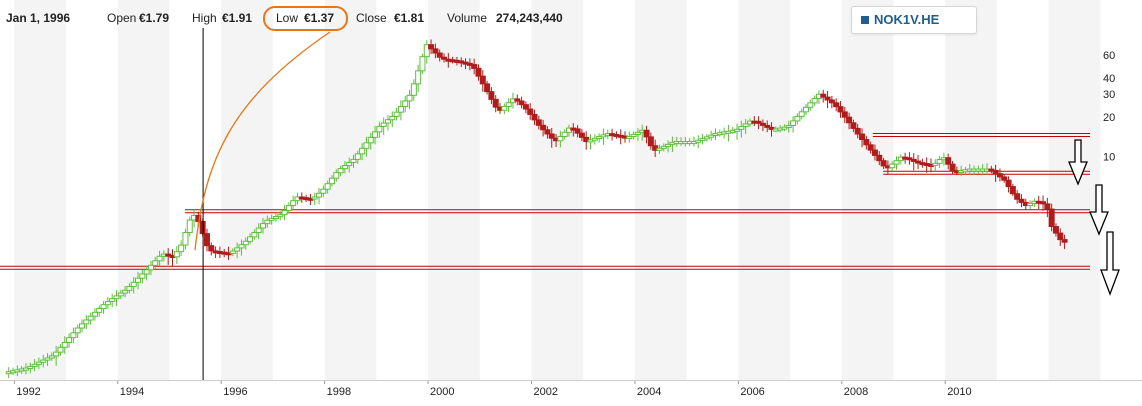  What do you see at coordinates (959, 392) in the screenshot?
I see `x-tick-label: 2010` at bounding box center [959, 392].